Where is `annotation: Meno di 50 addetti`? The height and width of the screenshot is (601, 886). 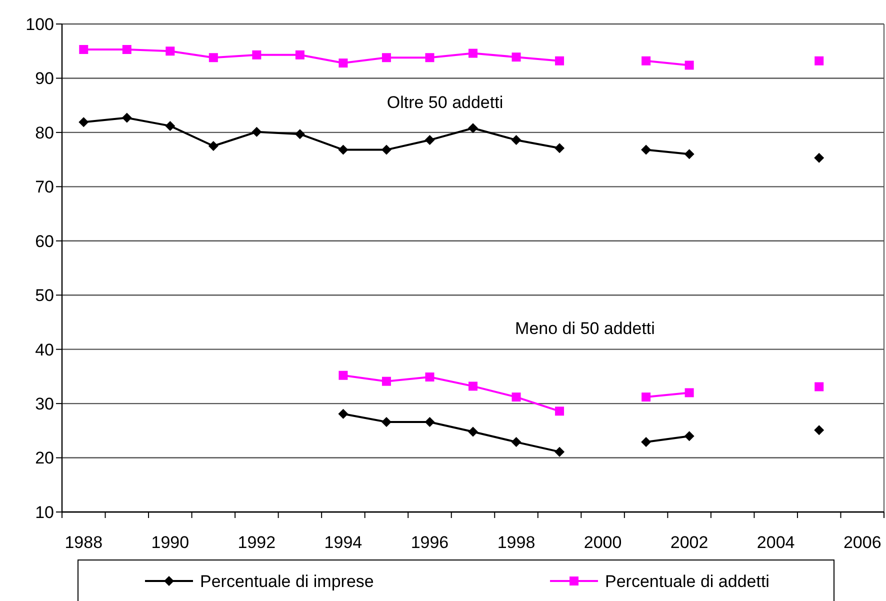 annotation: Meno di 50 addetti is located at coordinates (585, 328).